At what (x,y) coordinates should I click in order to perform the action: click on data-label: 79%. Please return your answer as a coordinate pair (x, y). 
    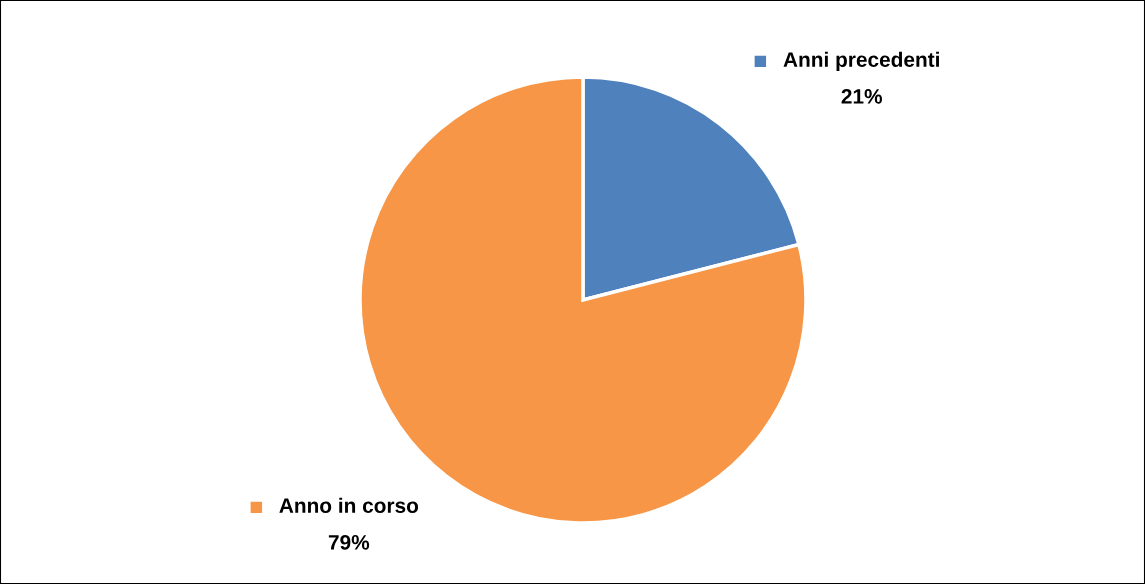
    Looking at the image, I should click on (349, 542).